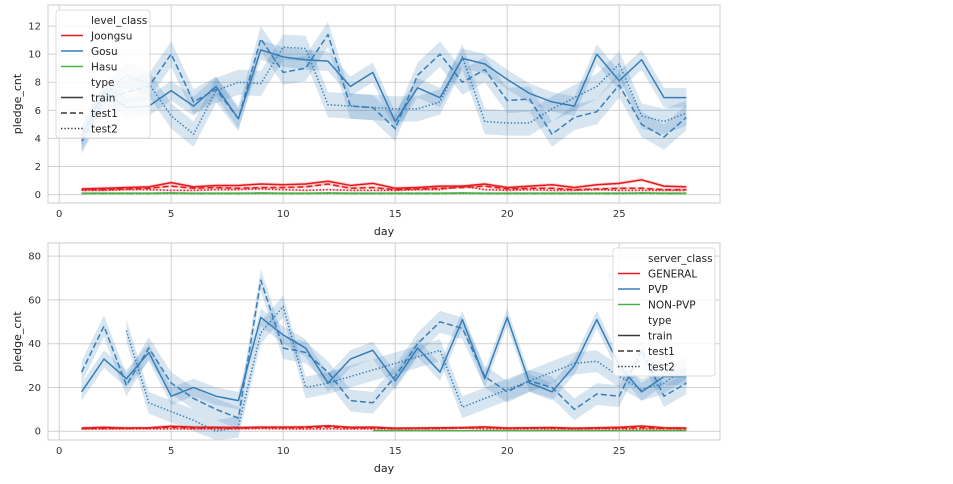  Describe the element at coordinates (672, 275) in the screenshot. I see `legend-entry-label: GENERAL` at that location.